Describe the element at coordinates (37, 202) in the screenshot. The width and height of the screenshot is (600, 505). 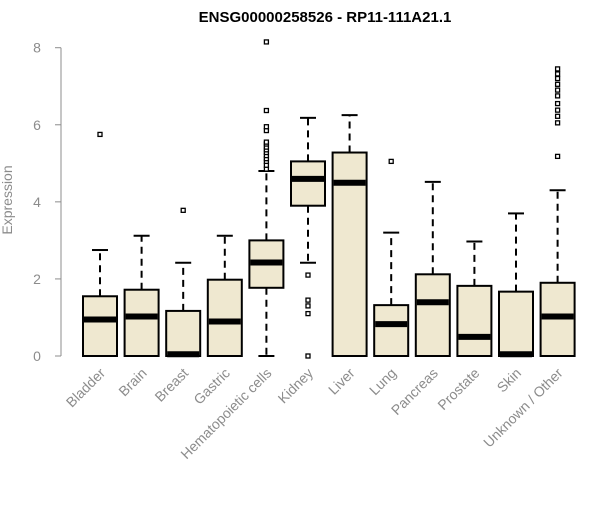
I see `y-tick-label: 4` at that location.